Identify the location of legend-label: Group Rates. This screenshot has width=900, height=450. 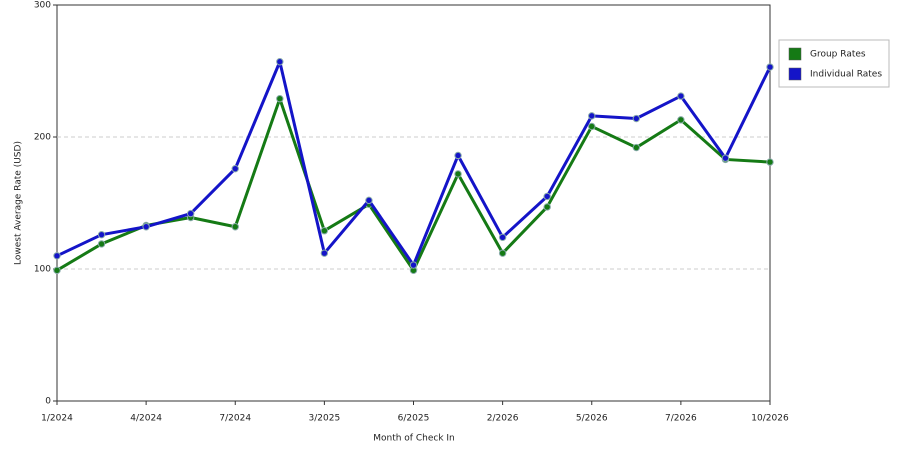
(838, 55).